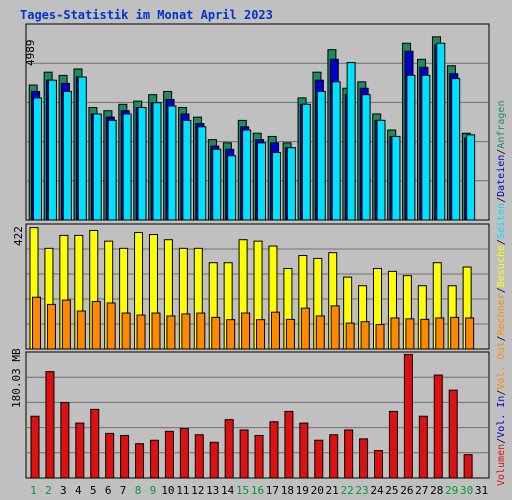 The width and height of the screenshot is (512, 500). I want to click on x-label-day-4: 4, so click(78, 490).